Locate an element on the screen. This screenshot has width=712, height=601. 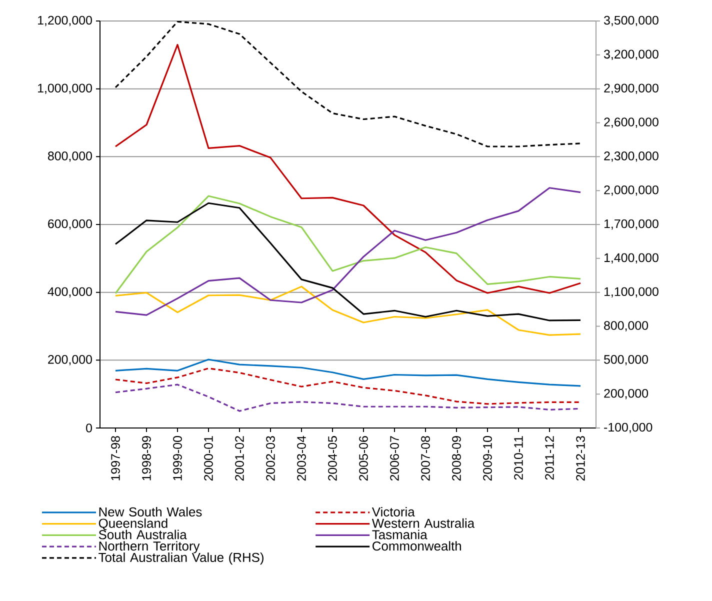
x-tick-label: 2010-11 is located at coordinates (518, 458).